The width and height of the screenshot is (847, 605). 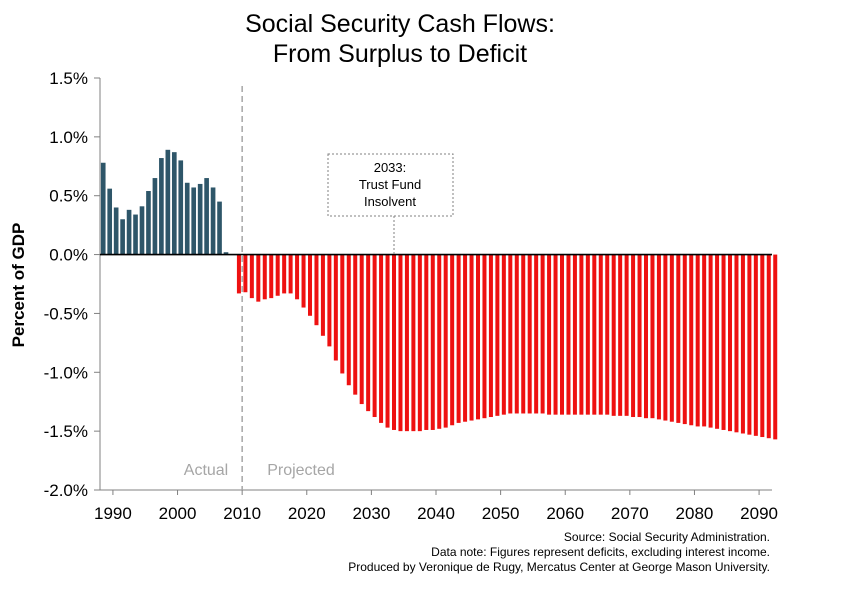 What do you see at coordinates (529, 334) in the screenshot?
I see `projected-bar-2054` at bounding box center [529, 334].